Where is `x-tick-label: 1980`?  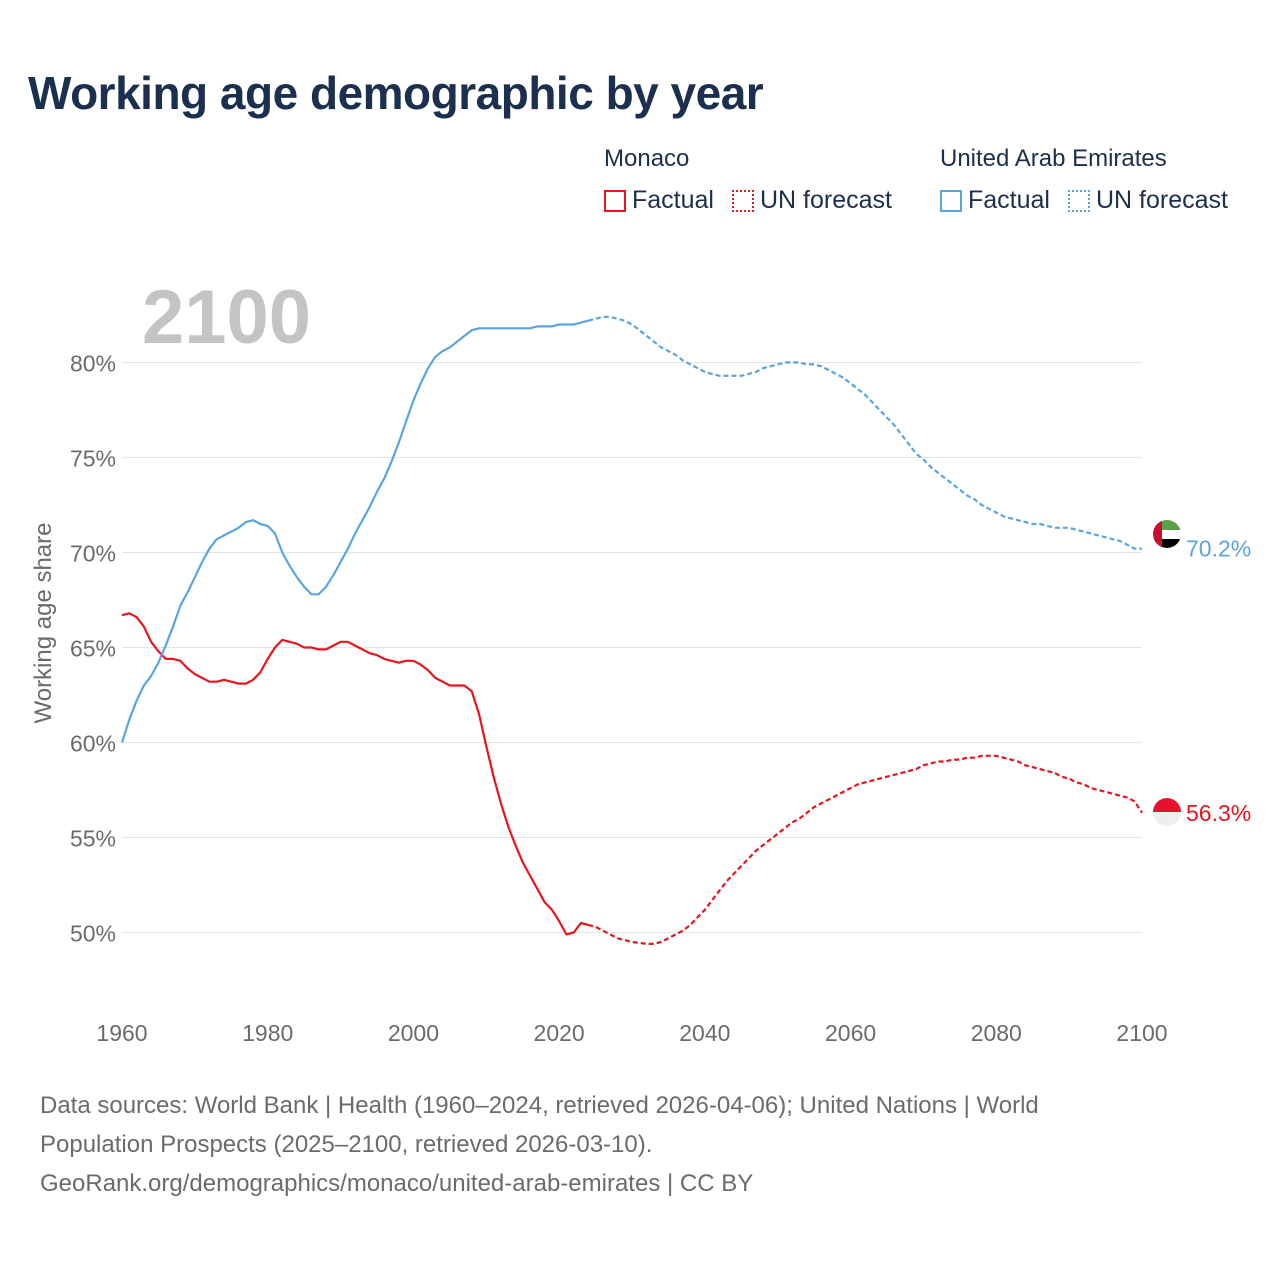 x-tick-label: 1980 is located at coordinates (267, 1033).